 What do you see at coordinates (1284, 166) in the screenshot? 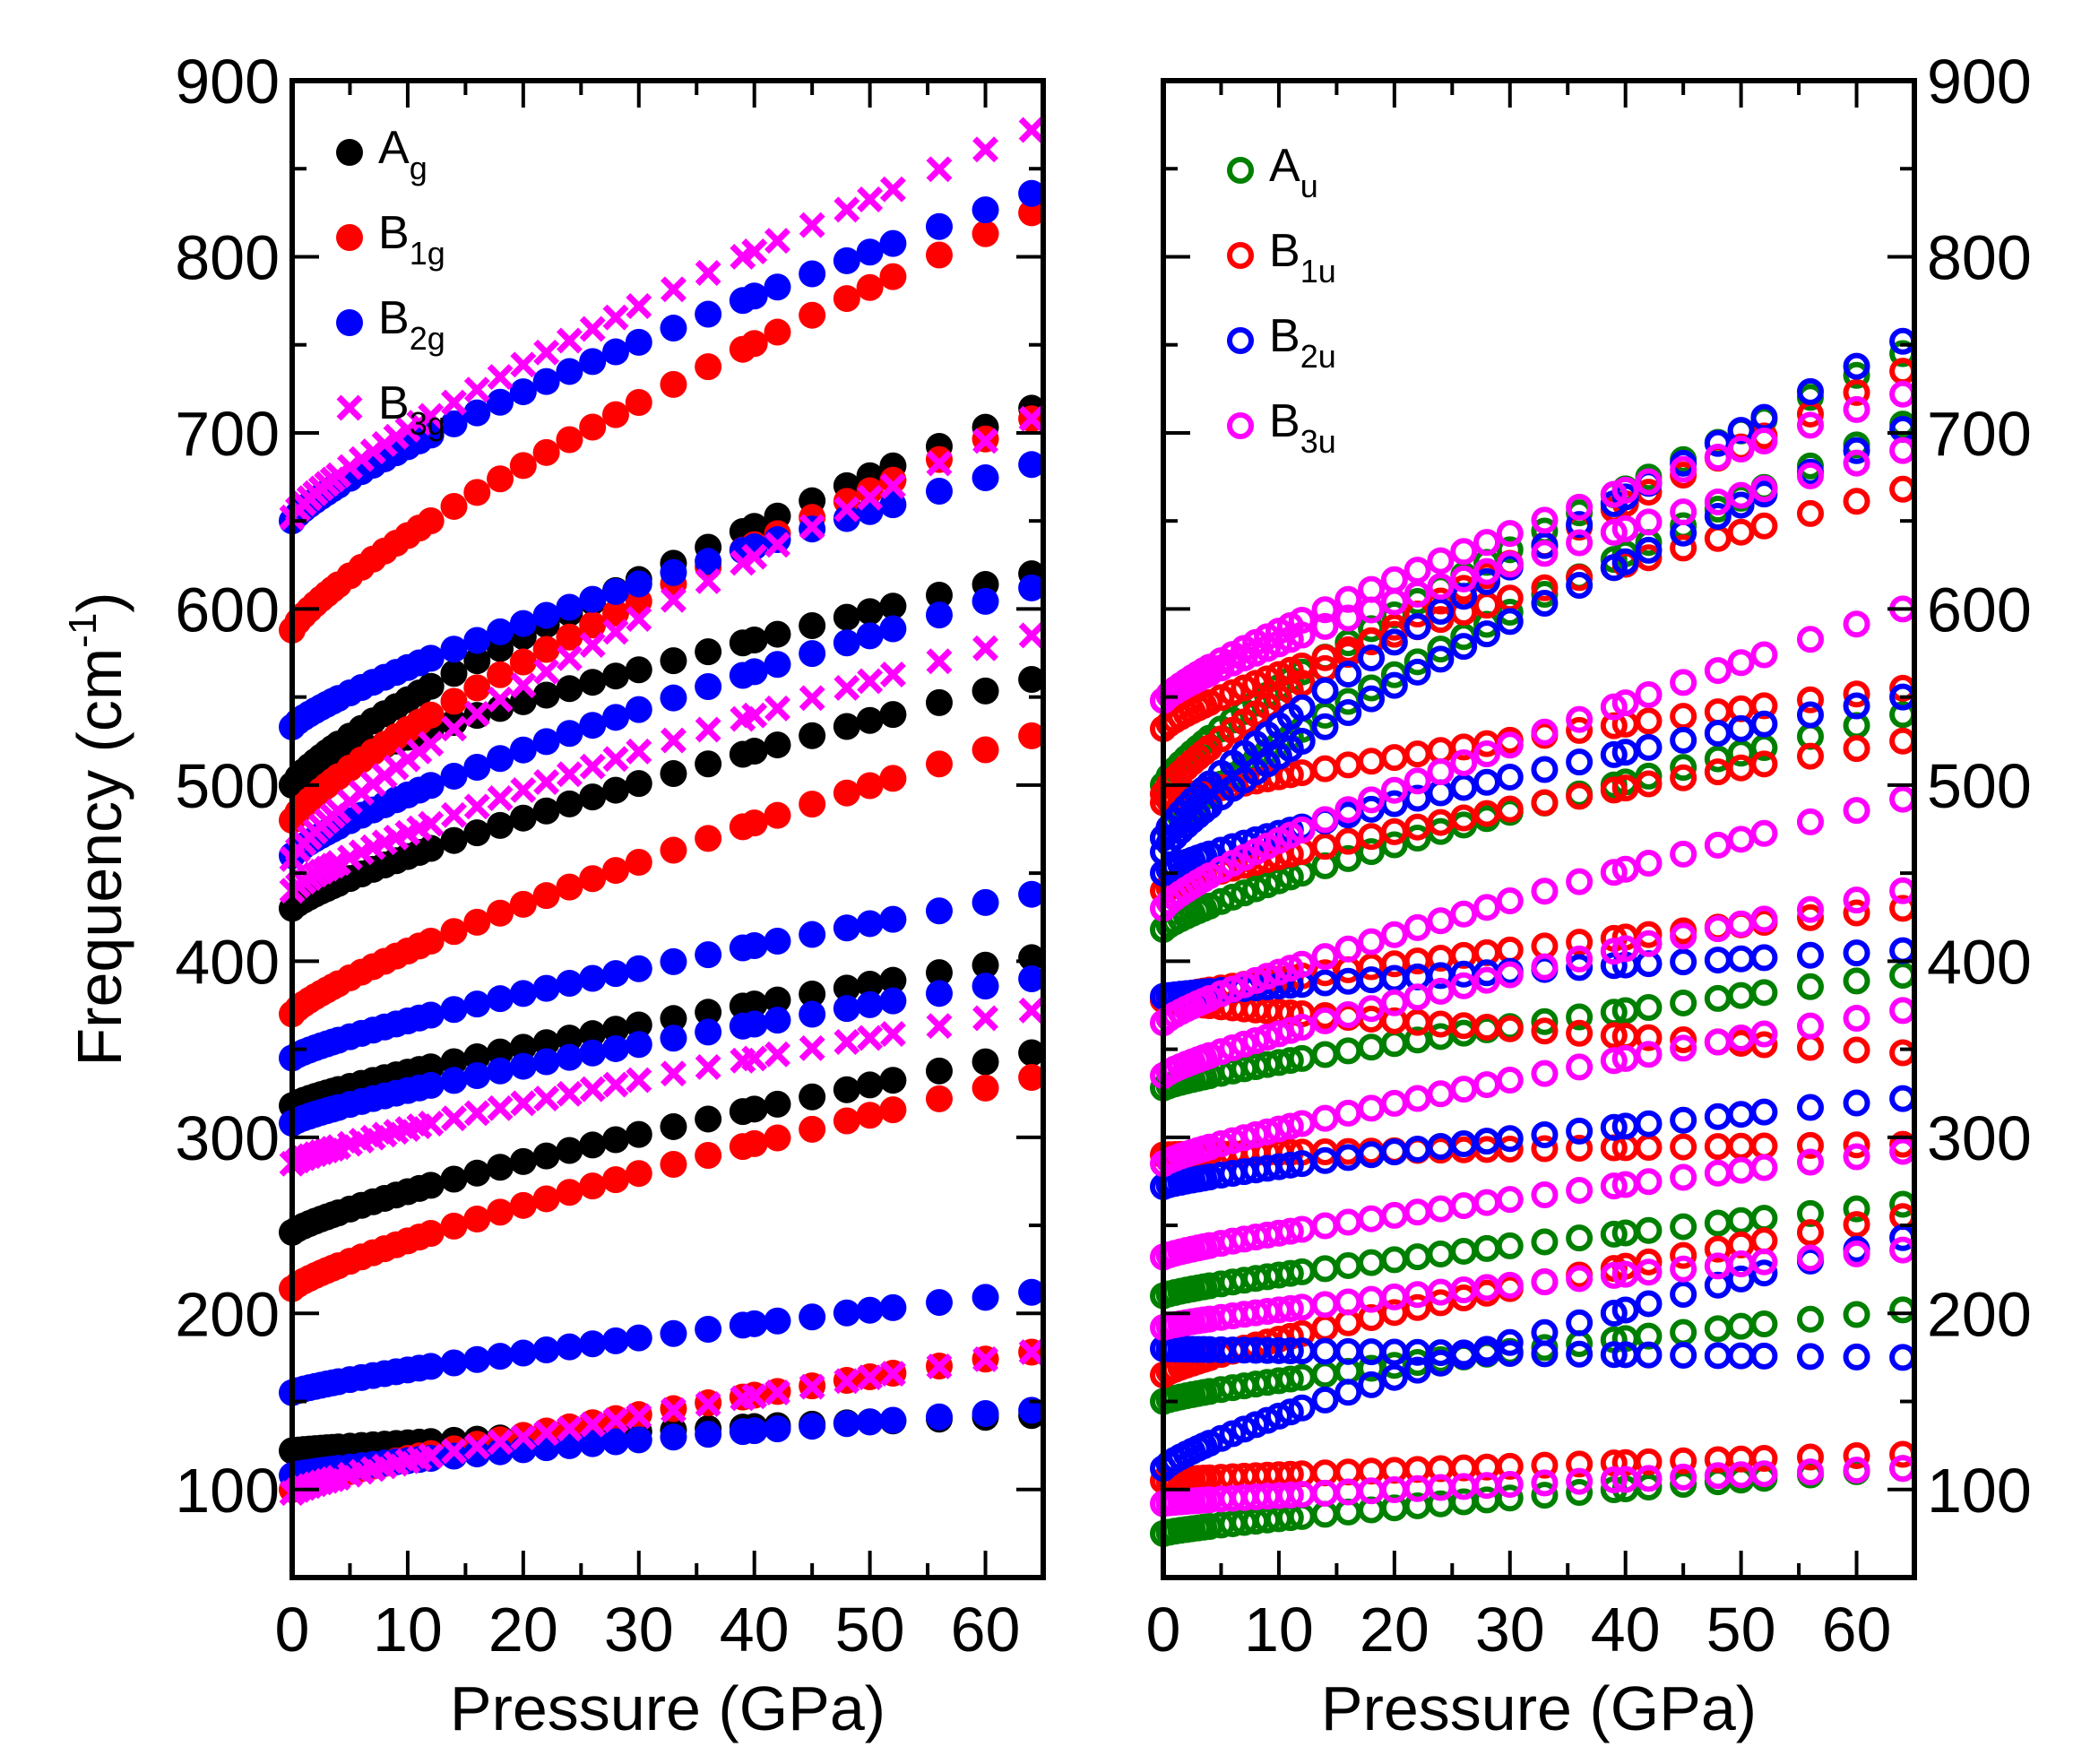
I see `legend-label-main: A` at bounding box center [1284, 166].